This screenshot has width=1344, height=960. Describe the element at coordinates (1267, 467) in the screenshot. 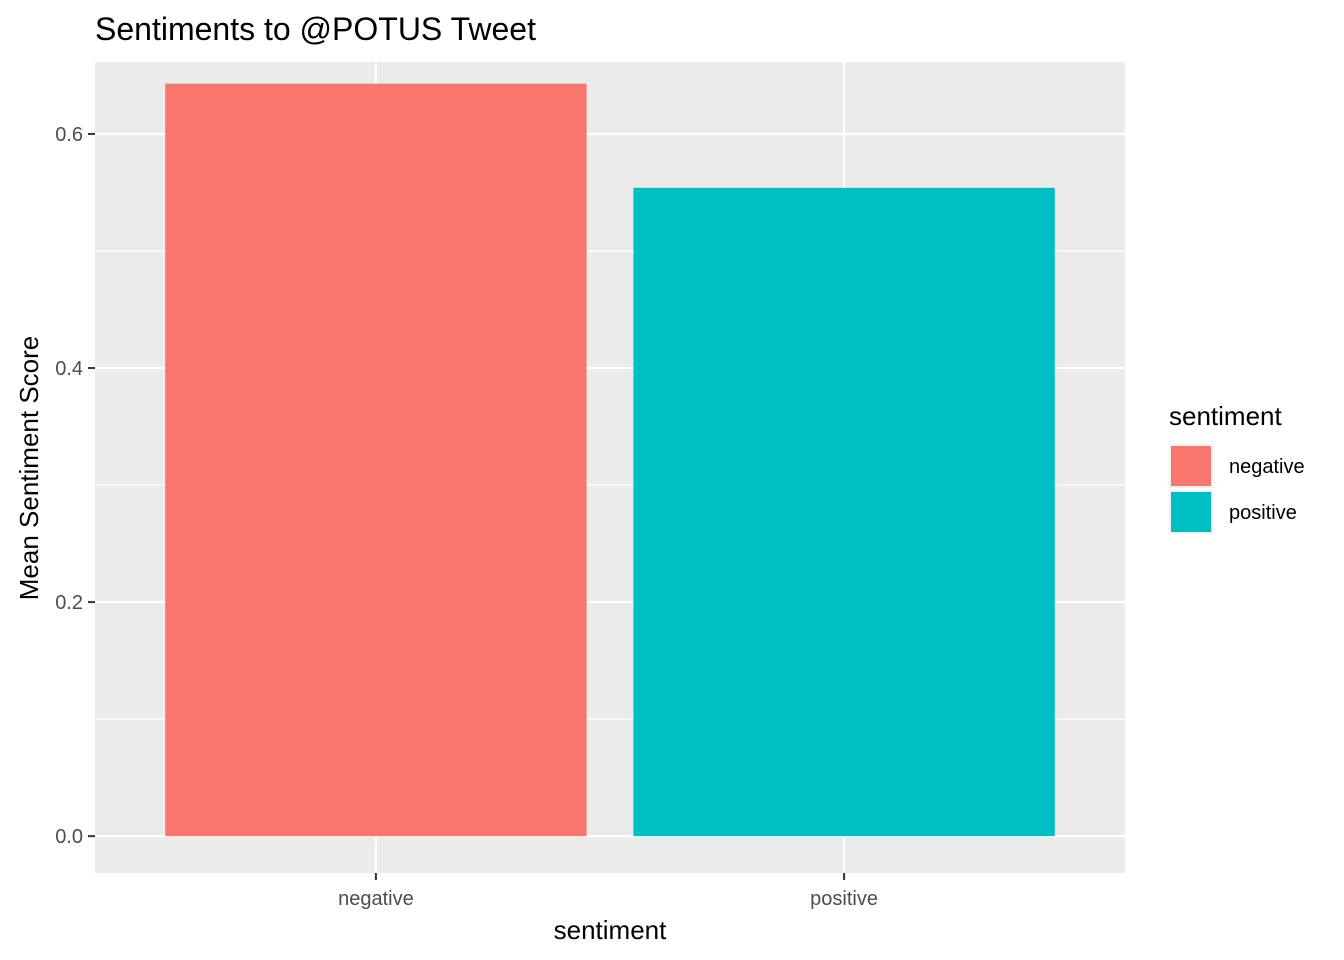

I see `legend-label-negative: negative` at that location.